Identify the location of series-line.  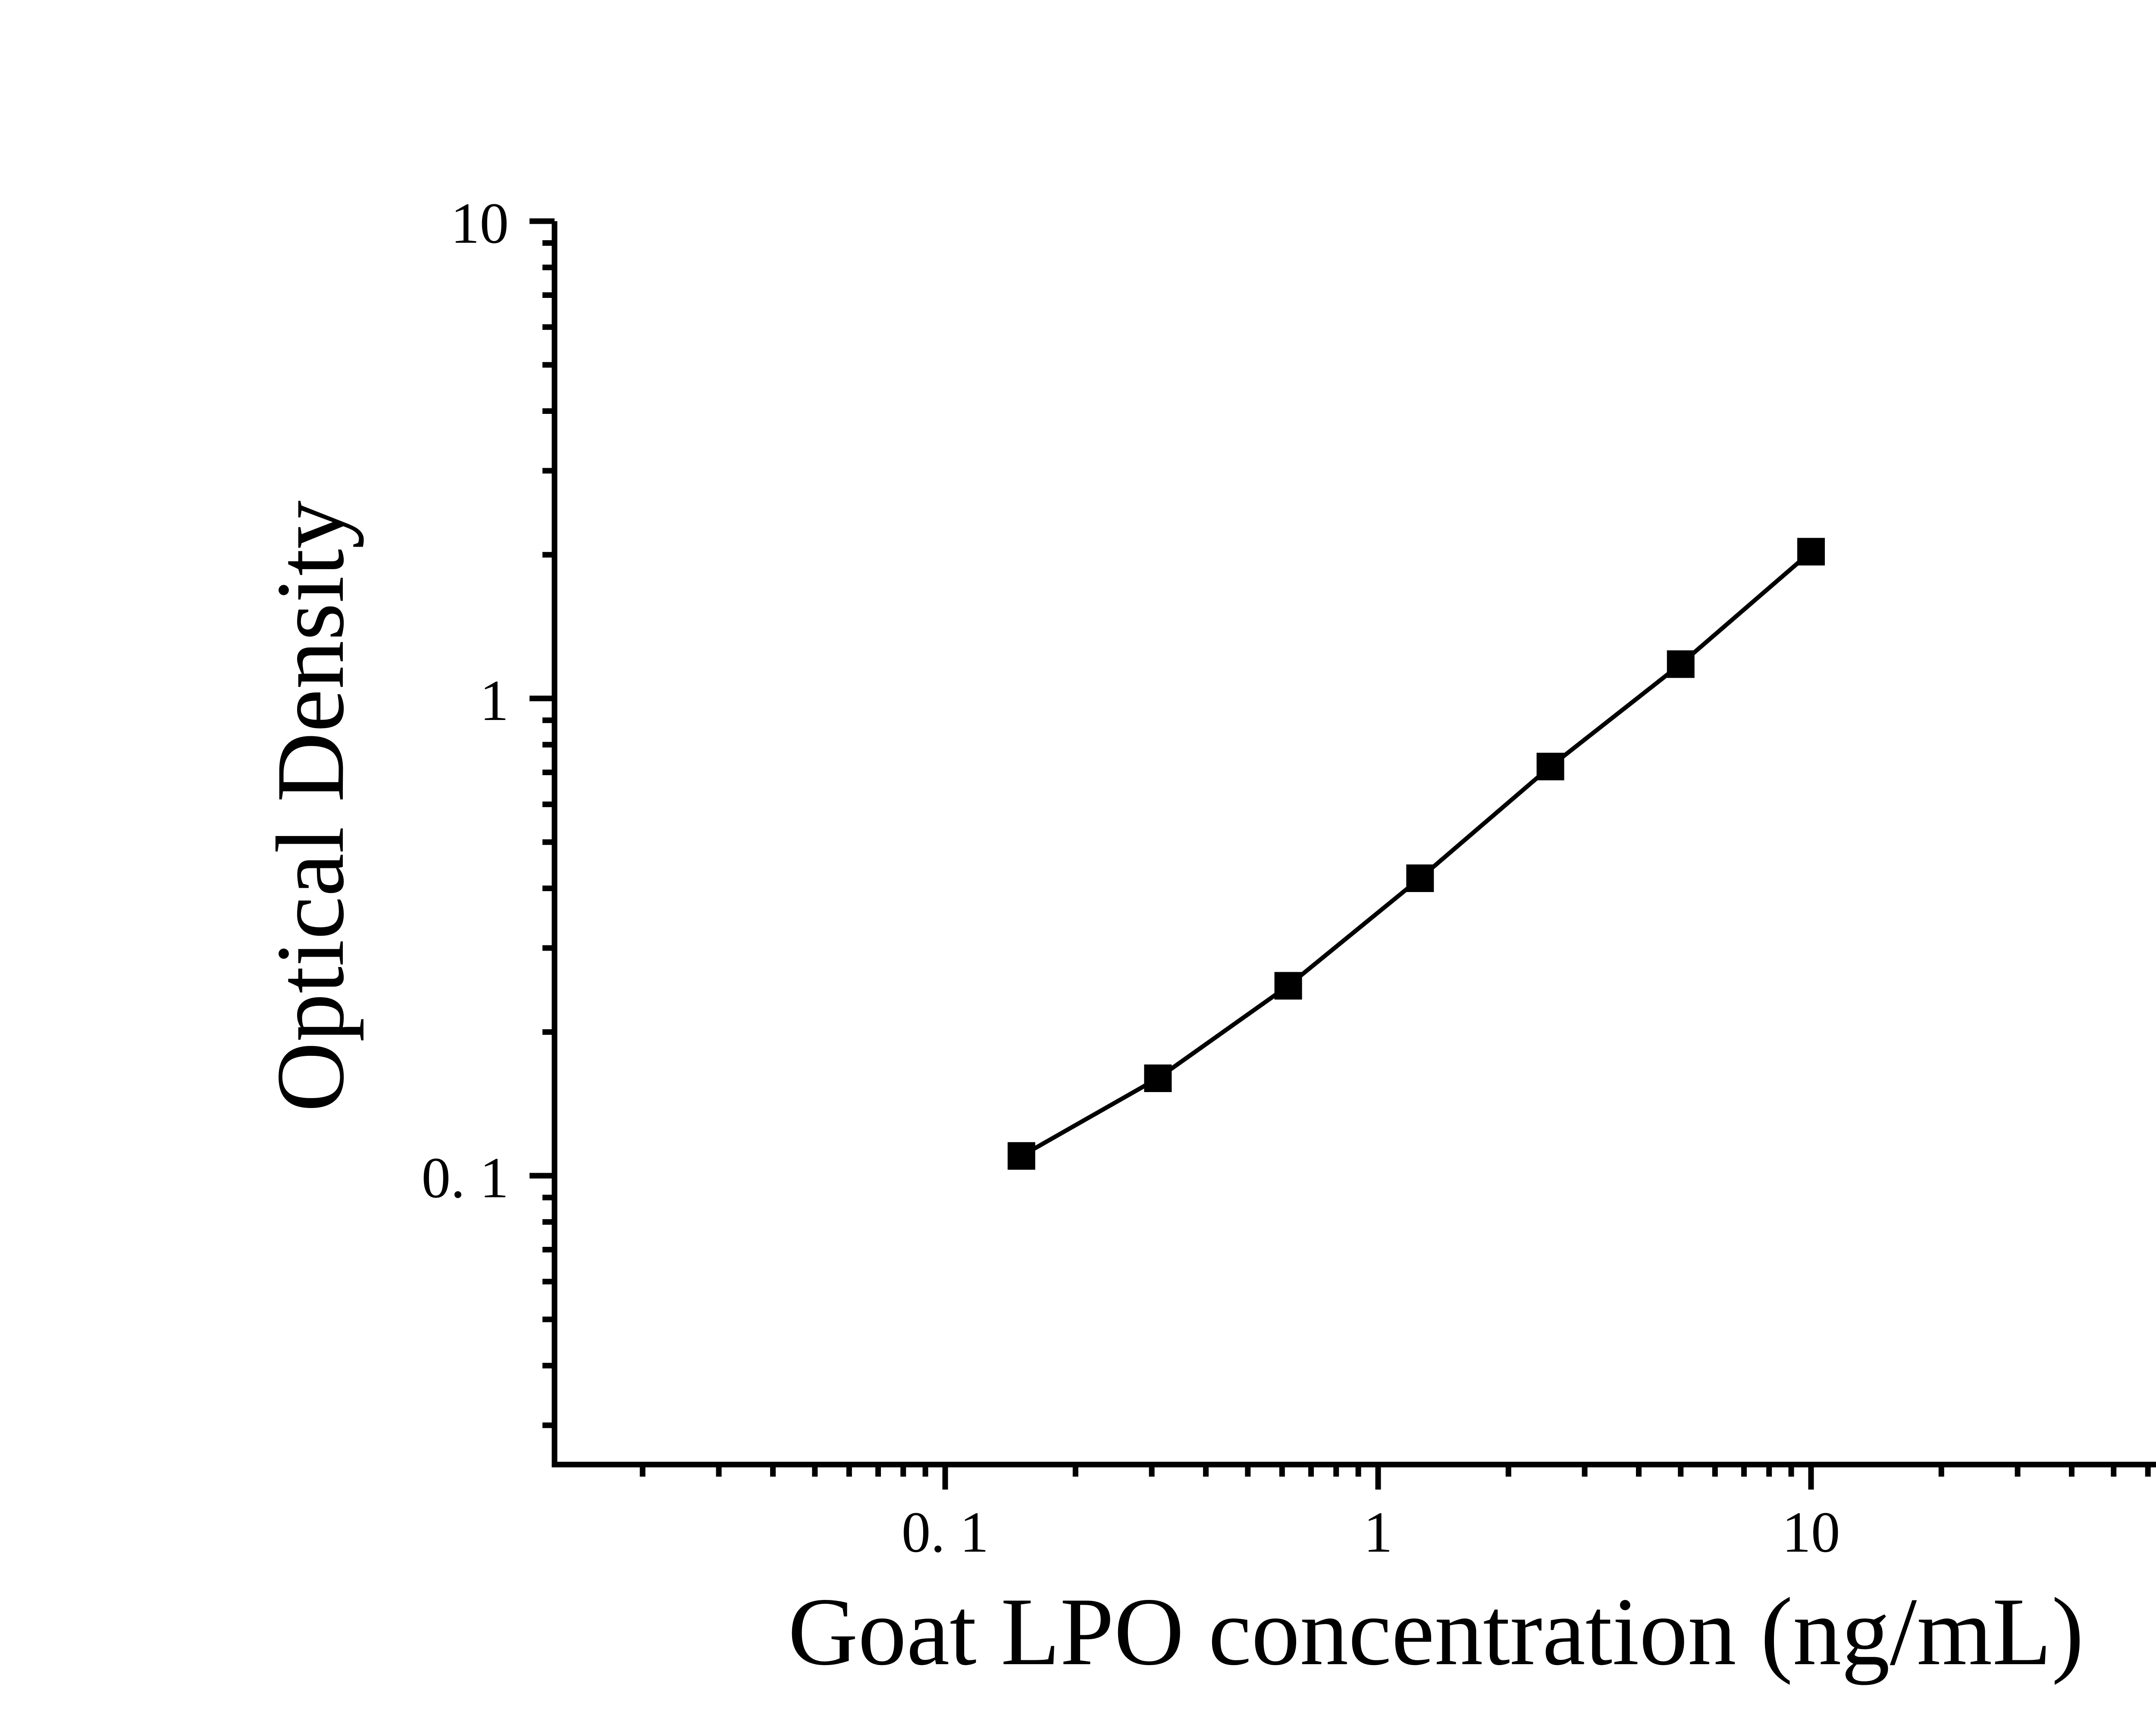
(1416, 854).